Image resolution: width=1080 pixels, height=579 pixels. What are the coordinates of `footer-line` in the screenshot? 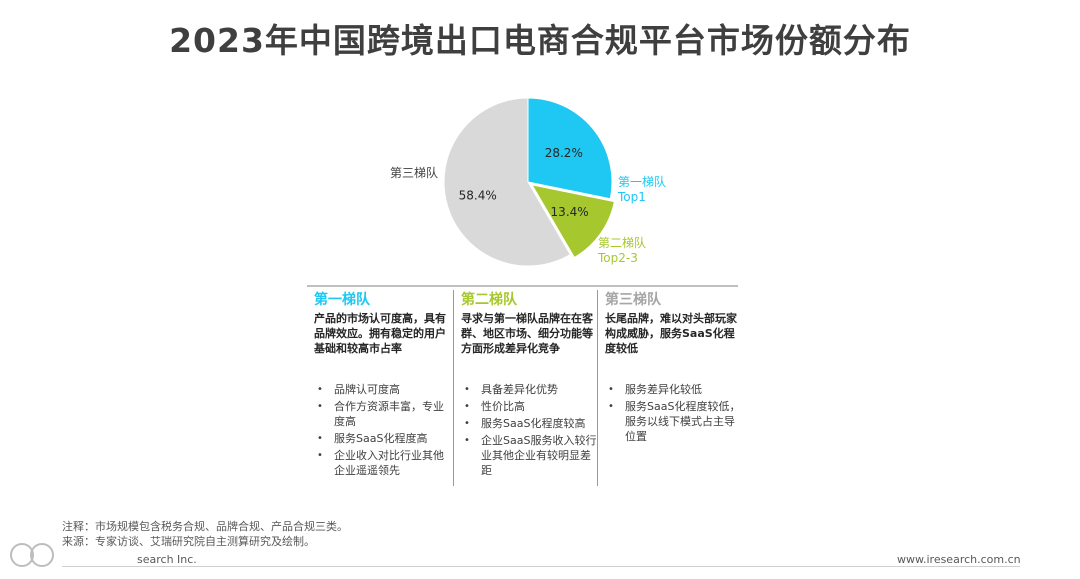 It's located at (541, 566).